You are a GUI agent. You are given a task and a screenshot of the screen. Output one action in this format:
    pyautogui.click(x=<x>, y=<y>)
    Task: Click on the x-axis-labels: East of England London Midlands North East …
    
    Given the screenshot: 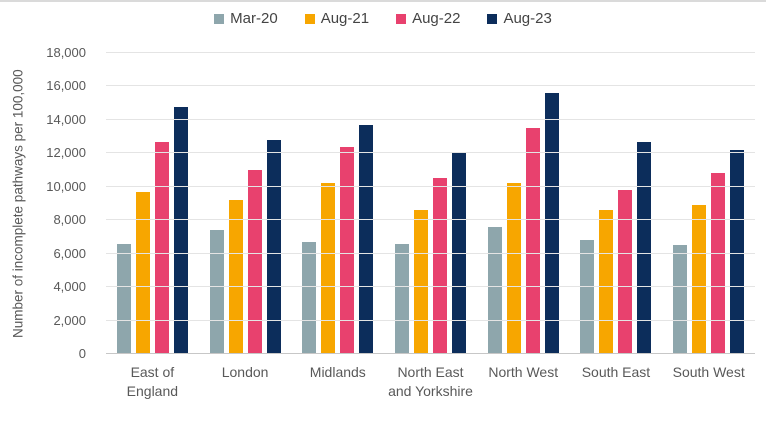 What is the action you would take?
    pyautogui.click(x=430, y=382)
    